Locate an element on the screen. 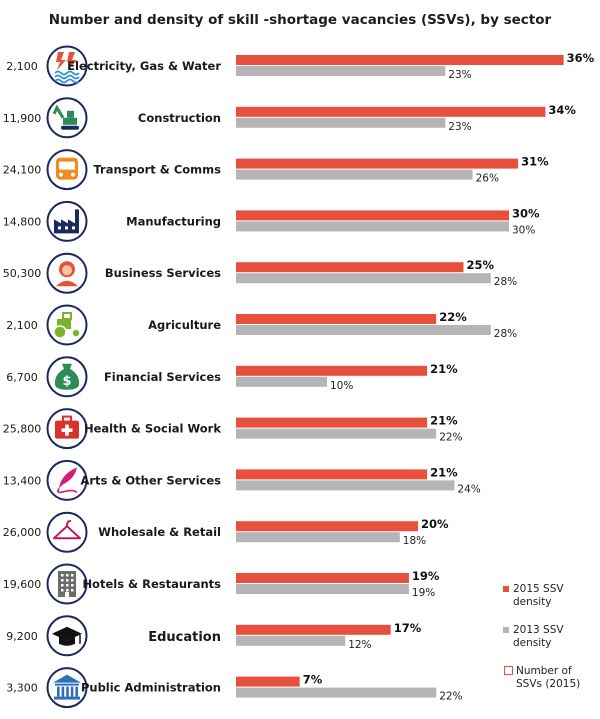 Image resolution: width=600 pixels, height=719 pixels. factory-icon is located at coordinates (67, 221).